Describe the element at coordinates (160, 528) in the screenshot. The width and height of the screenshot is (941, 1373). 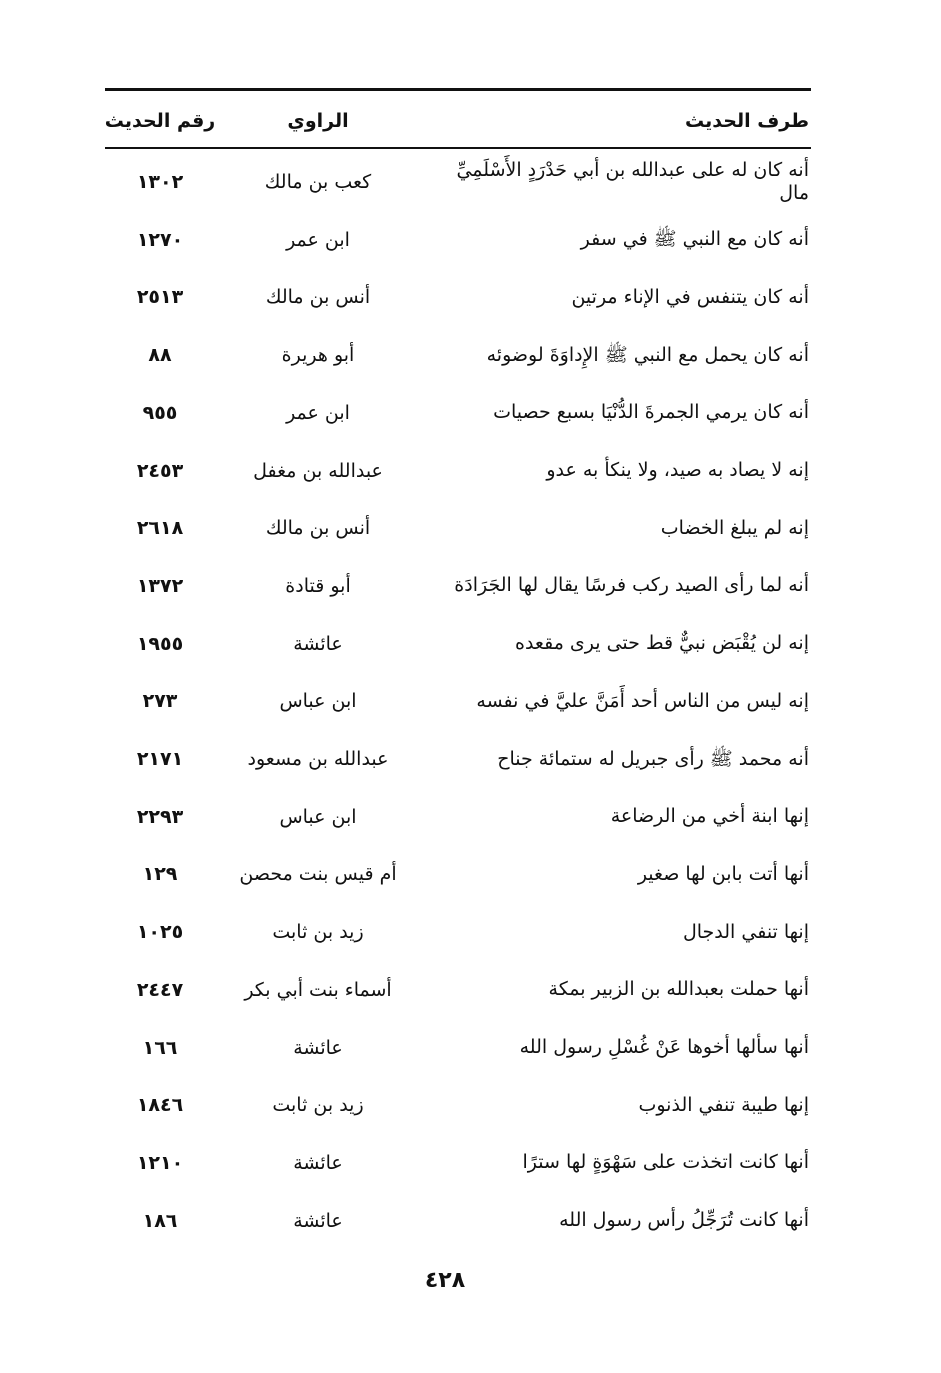
I see `hadith-number: ٢٦١٨` at that location.